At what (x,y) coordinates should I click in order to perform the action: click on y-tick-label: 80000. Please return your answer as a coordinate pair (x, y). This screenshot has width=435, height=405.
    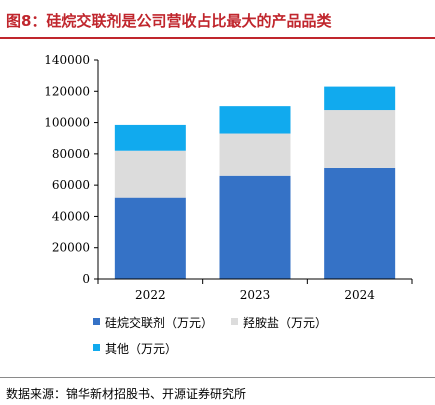
    Looking at the image, I should click on (71, 154).